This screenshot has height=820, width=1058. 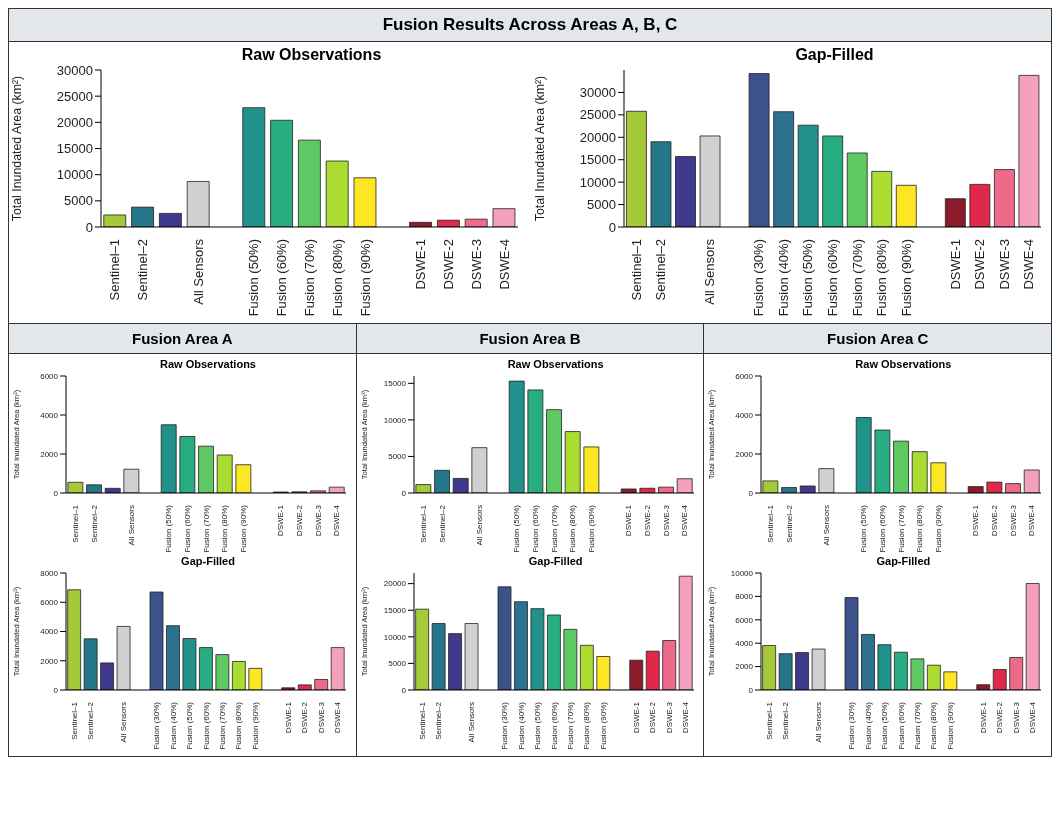 What do you see at coordinates (182, 339) in the screenshot?
I see `text: Fusion Area A` at bounding box center [182, 339].